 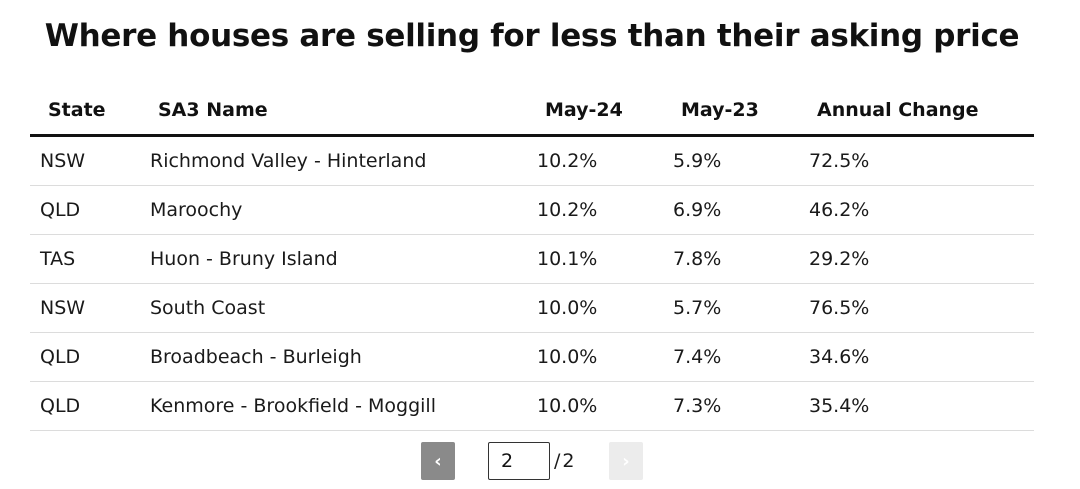 I want to click on cell-may-23: 7.4%, so click(x=697, y=357).